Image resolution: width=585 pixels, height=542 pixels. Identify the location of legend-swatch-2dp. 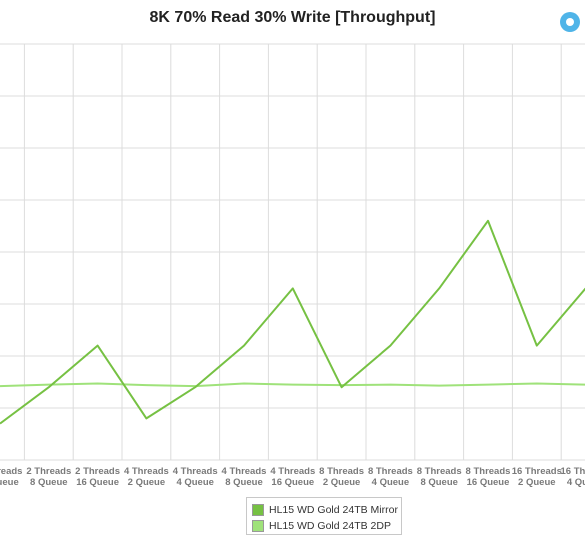
(258, 525).